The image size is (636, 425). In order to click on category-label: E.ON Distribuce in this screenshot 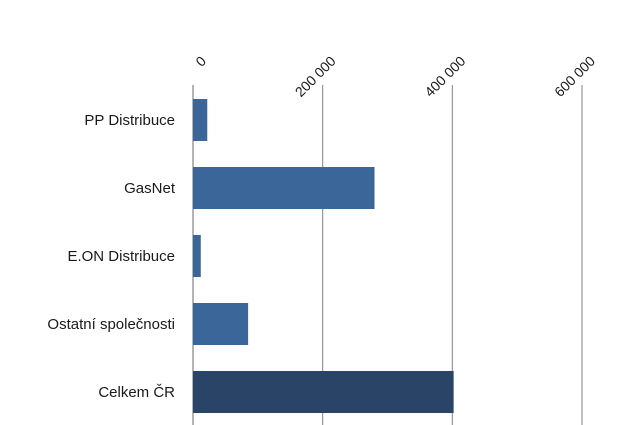, I will do `click(121, 256)`.